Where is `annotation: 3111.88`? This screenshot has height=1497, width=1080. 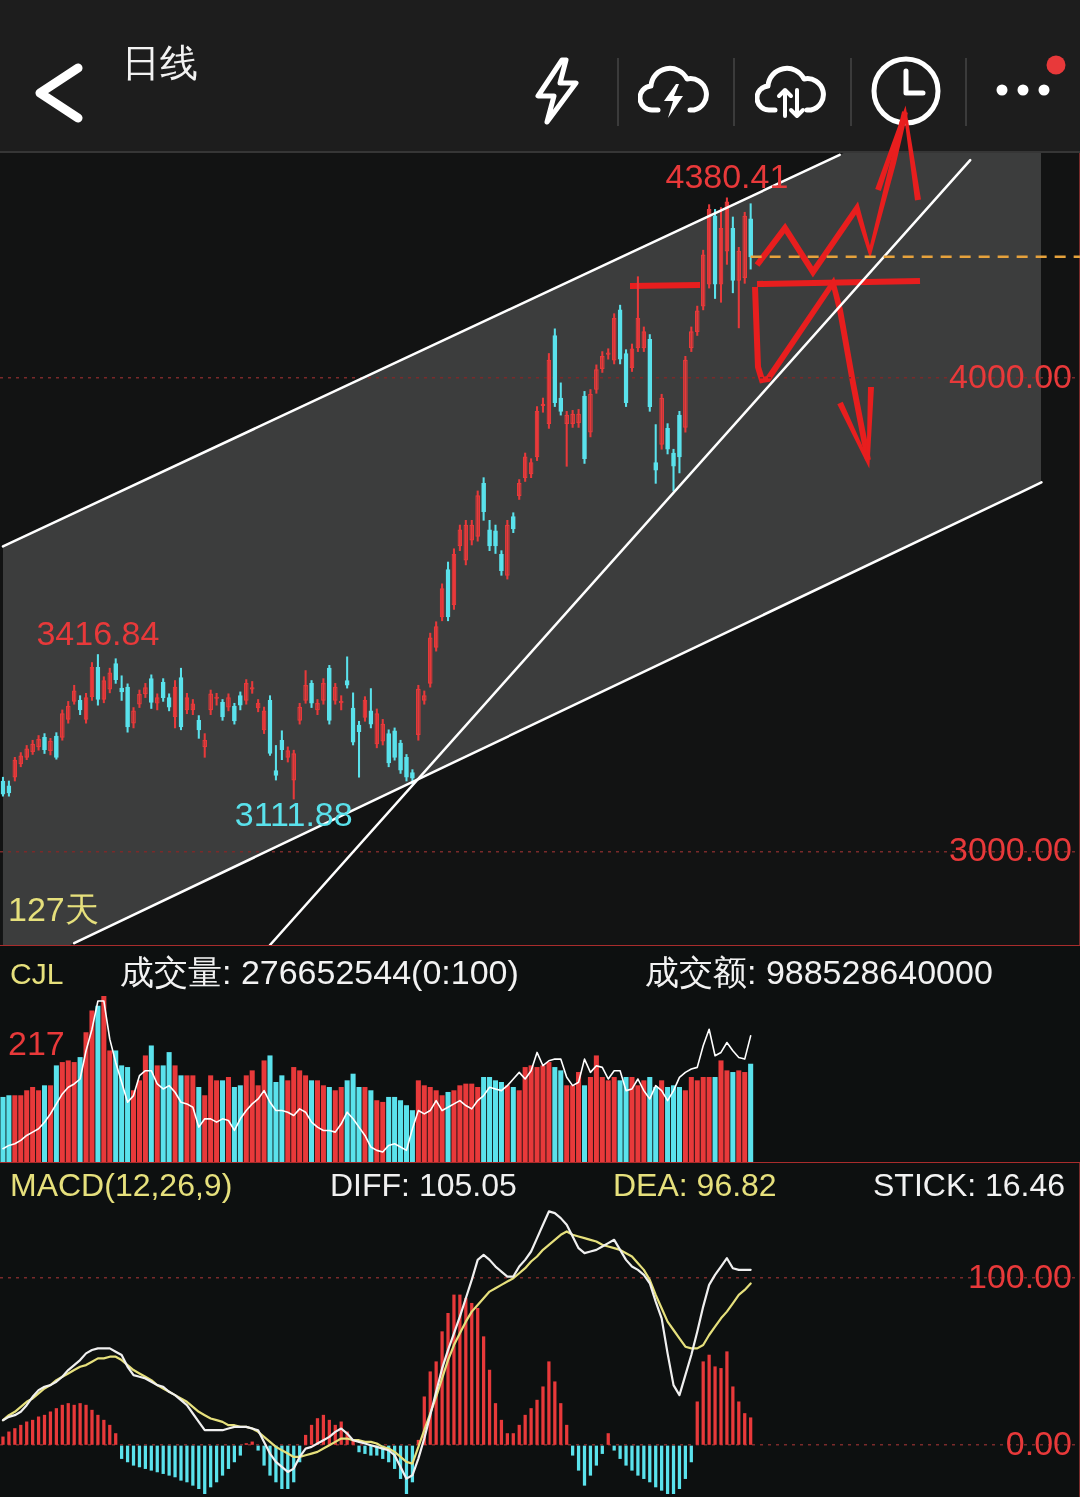 annotation: 3111.88 is located at coordinates (293, 814).